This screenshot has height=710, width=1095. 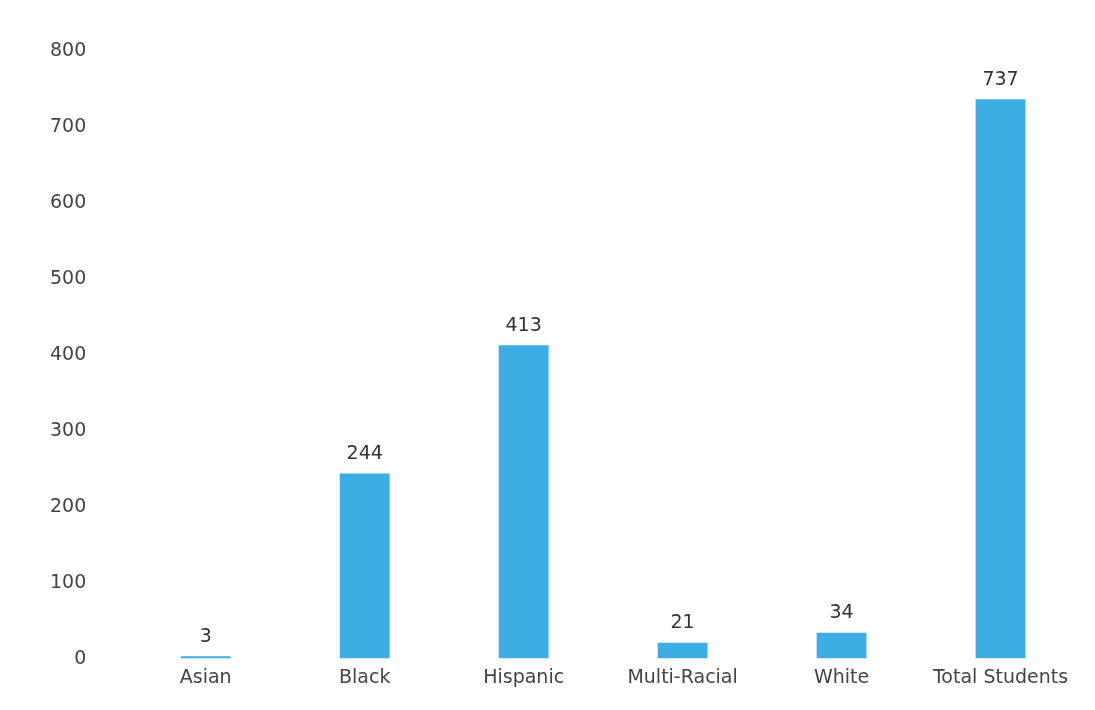 What do you see at coordinates (80, 656) in the screenshot?
I see `y-tick-label: 0` at bounding box center [80, 656].